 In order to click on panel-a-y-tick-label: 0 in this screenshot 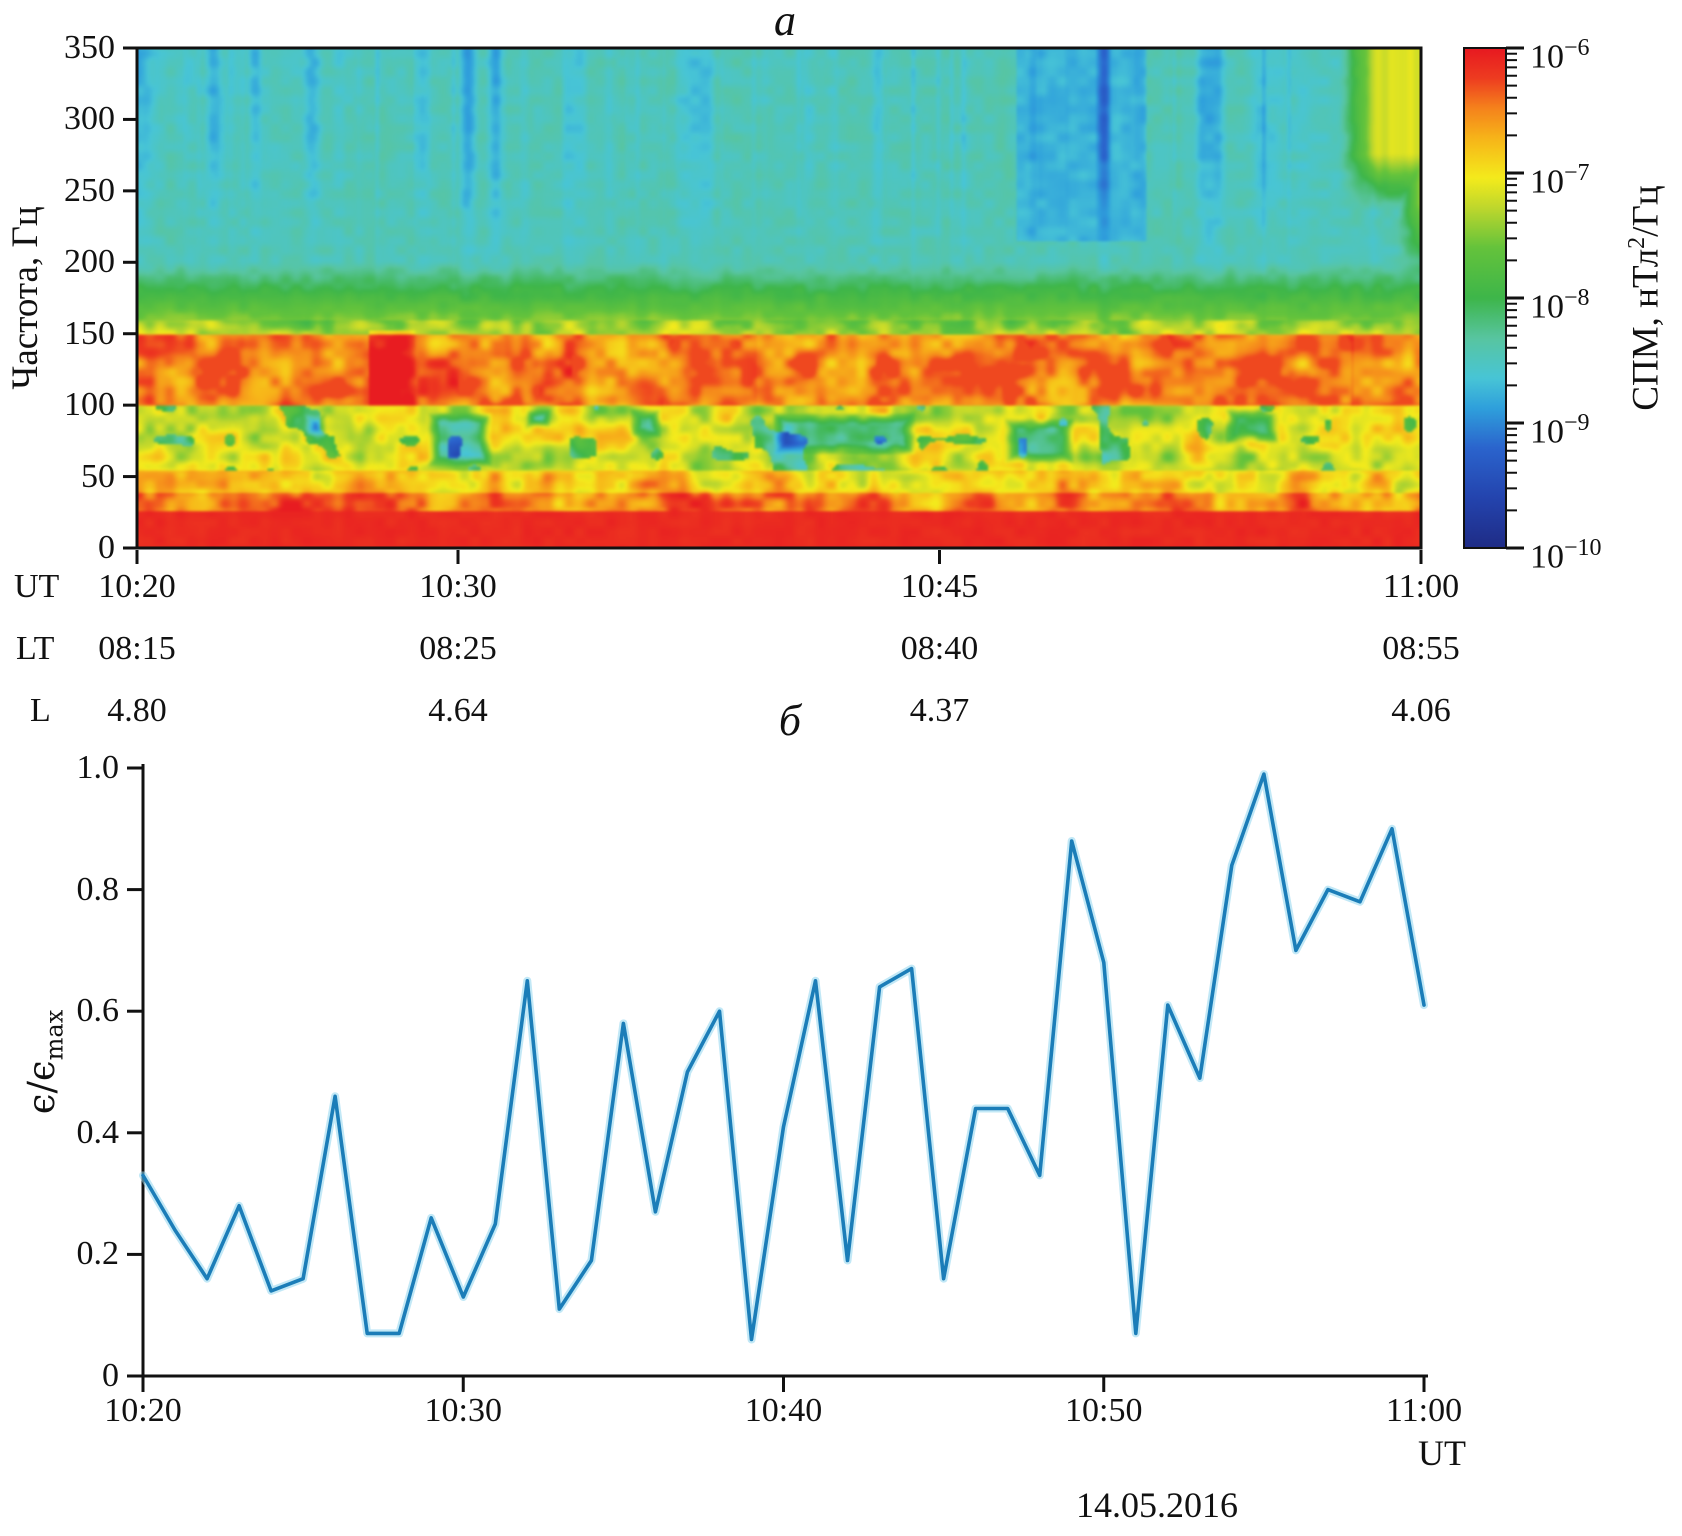, I will do `click(106, 547)`.